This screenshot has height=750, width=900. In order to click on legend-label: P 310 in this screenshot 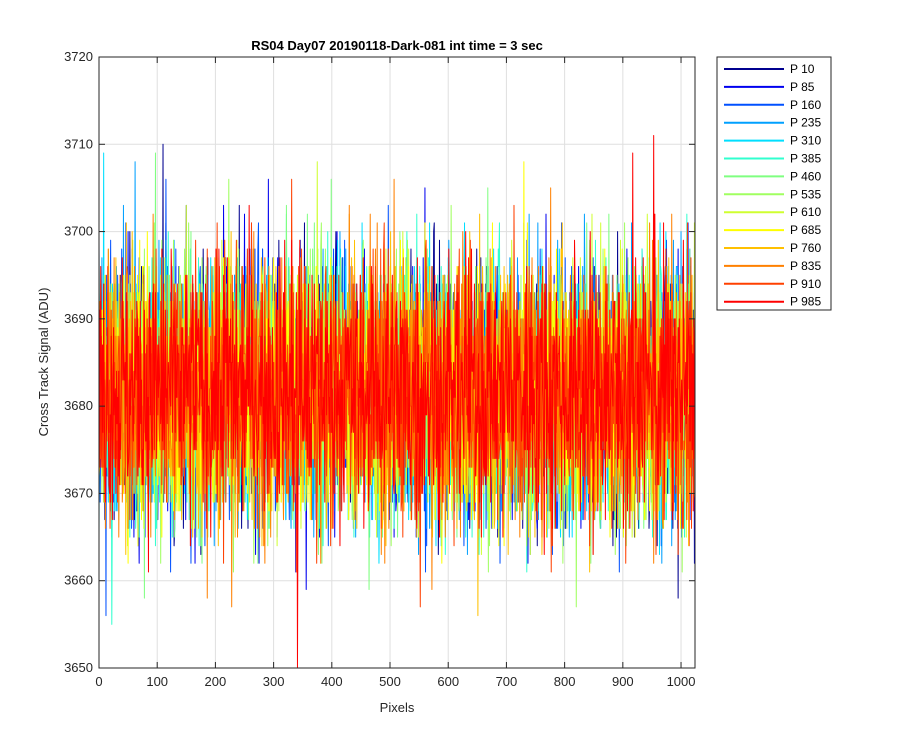, I will do `click(805, 141)`.